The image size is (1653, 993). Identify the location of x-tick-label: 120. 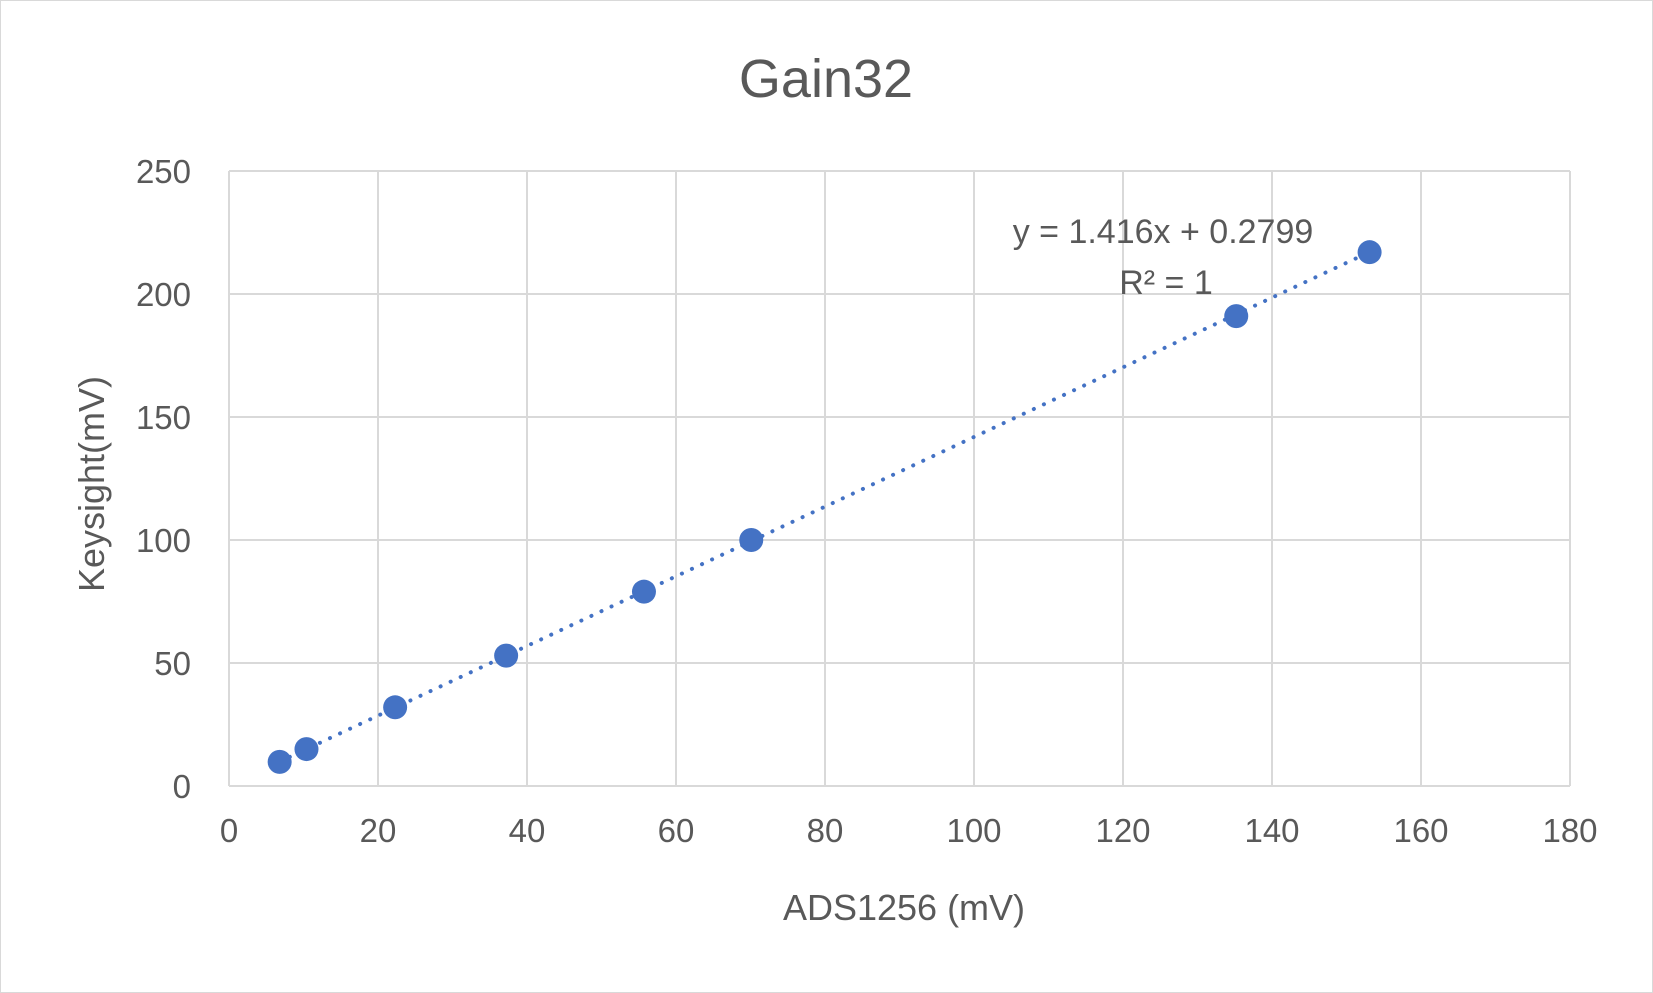
(1122, 830).